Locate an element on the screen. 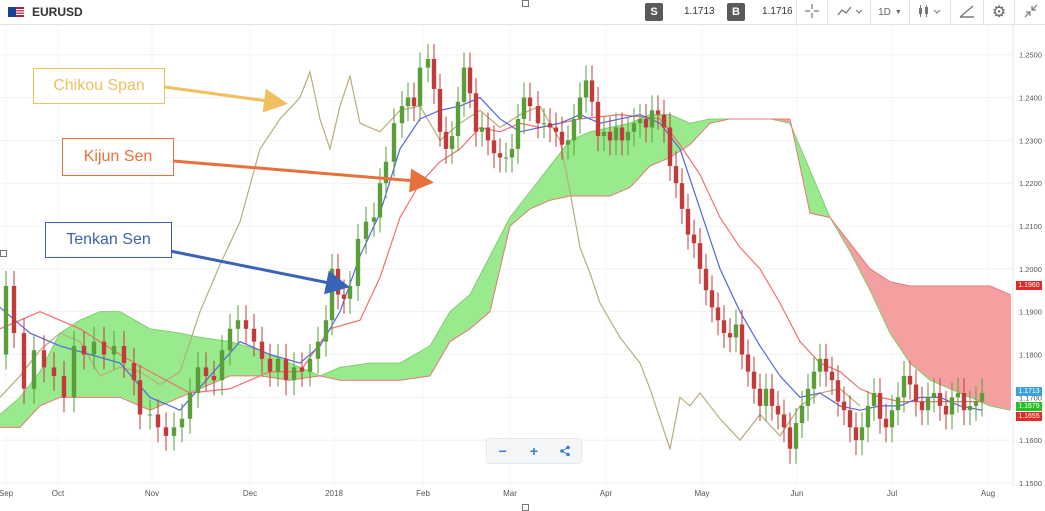 The width and height of the screenshot is (1045, 511). settings-button: ⚙ is located at coordinates (998, 12).